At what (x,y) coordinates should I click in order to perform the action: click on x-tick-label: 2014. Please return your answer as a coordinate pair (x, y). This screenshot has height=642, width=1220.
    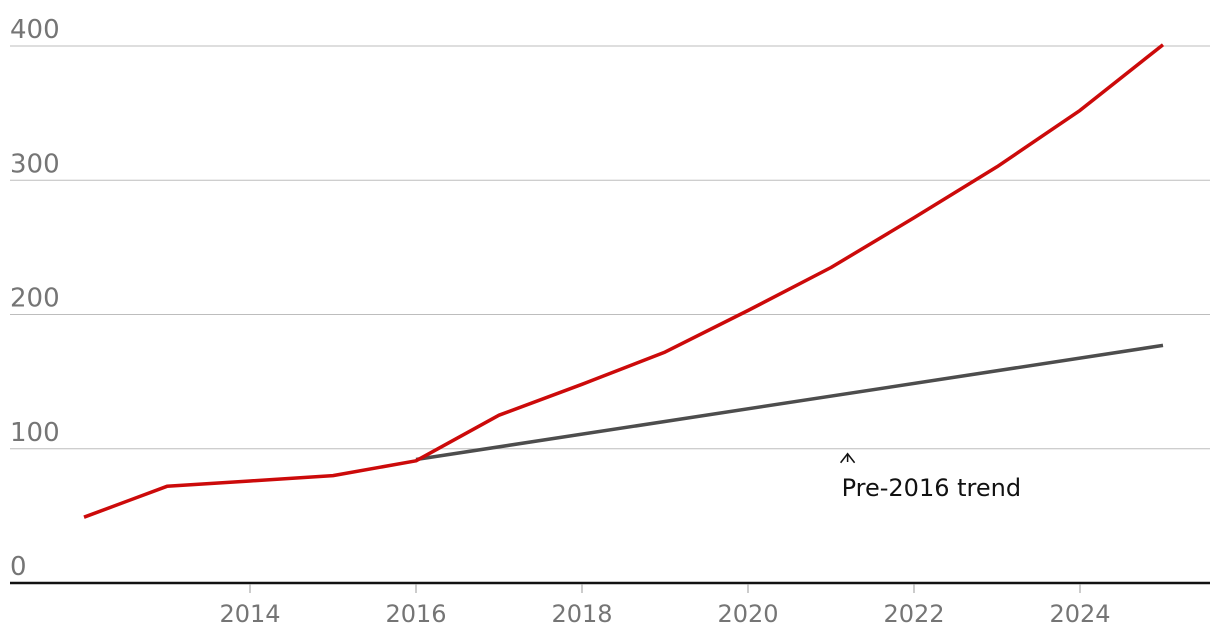
    Looking at the image, I should click on (249, 614).